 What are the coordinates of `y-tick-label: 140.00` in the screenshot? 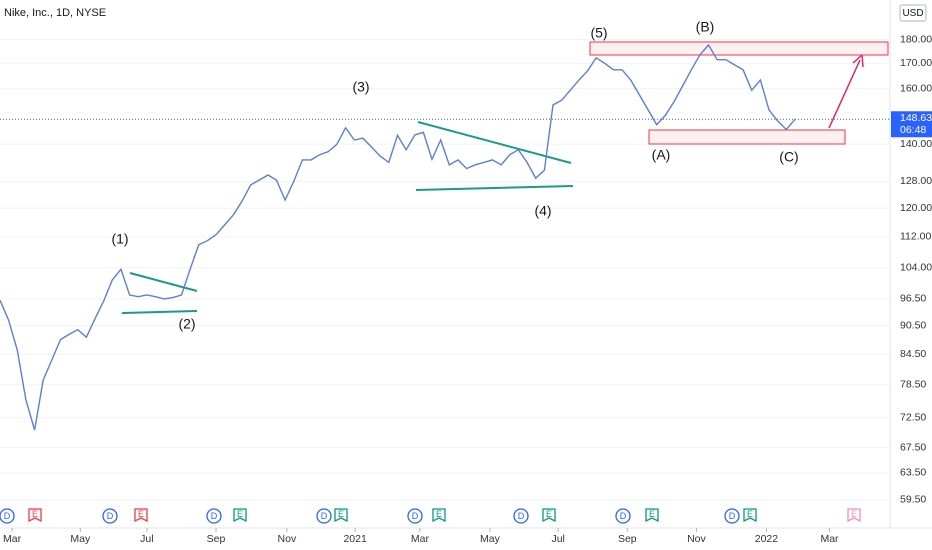 It's located at (916, 144).